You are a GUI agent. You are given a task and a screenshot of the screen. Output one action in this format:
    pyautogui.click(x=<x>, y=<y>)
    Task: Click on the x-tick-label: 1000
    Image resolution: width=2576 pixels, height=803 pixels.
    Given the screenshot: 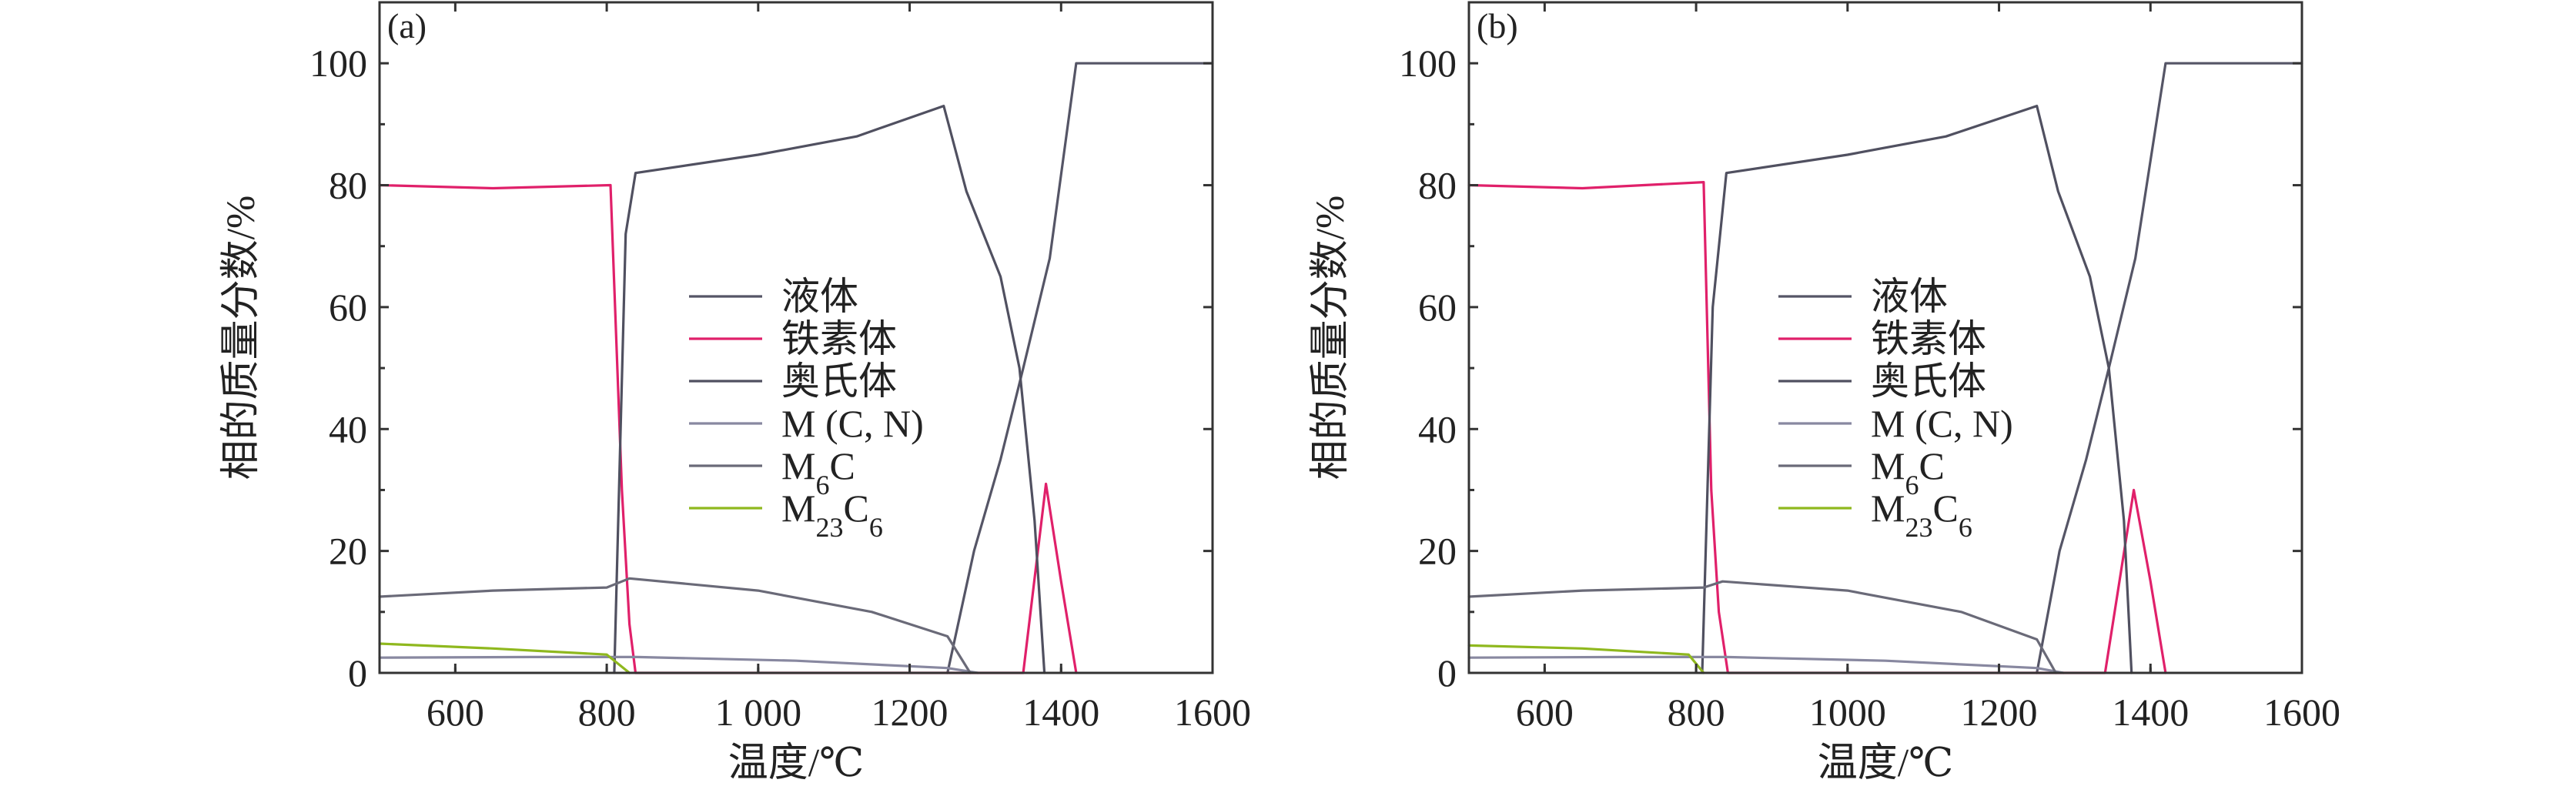 What is the action you would take?
    pyautogui.click(x=1847, y=712)
    